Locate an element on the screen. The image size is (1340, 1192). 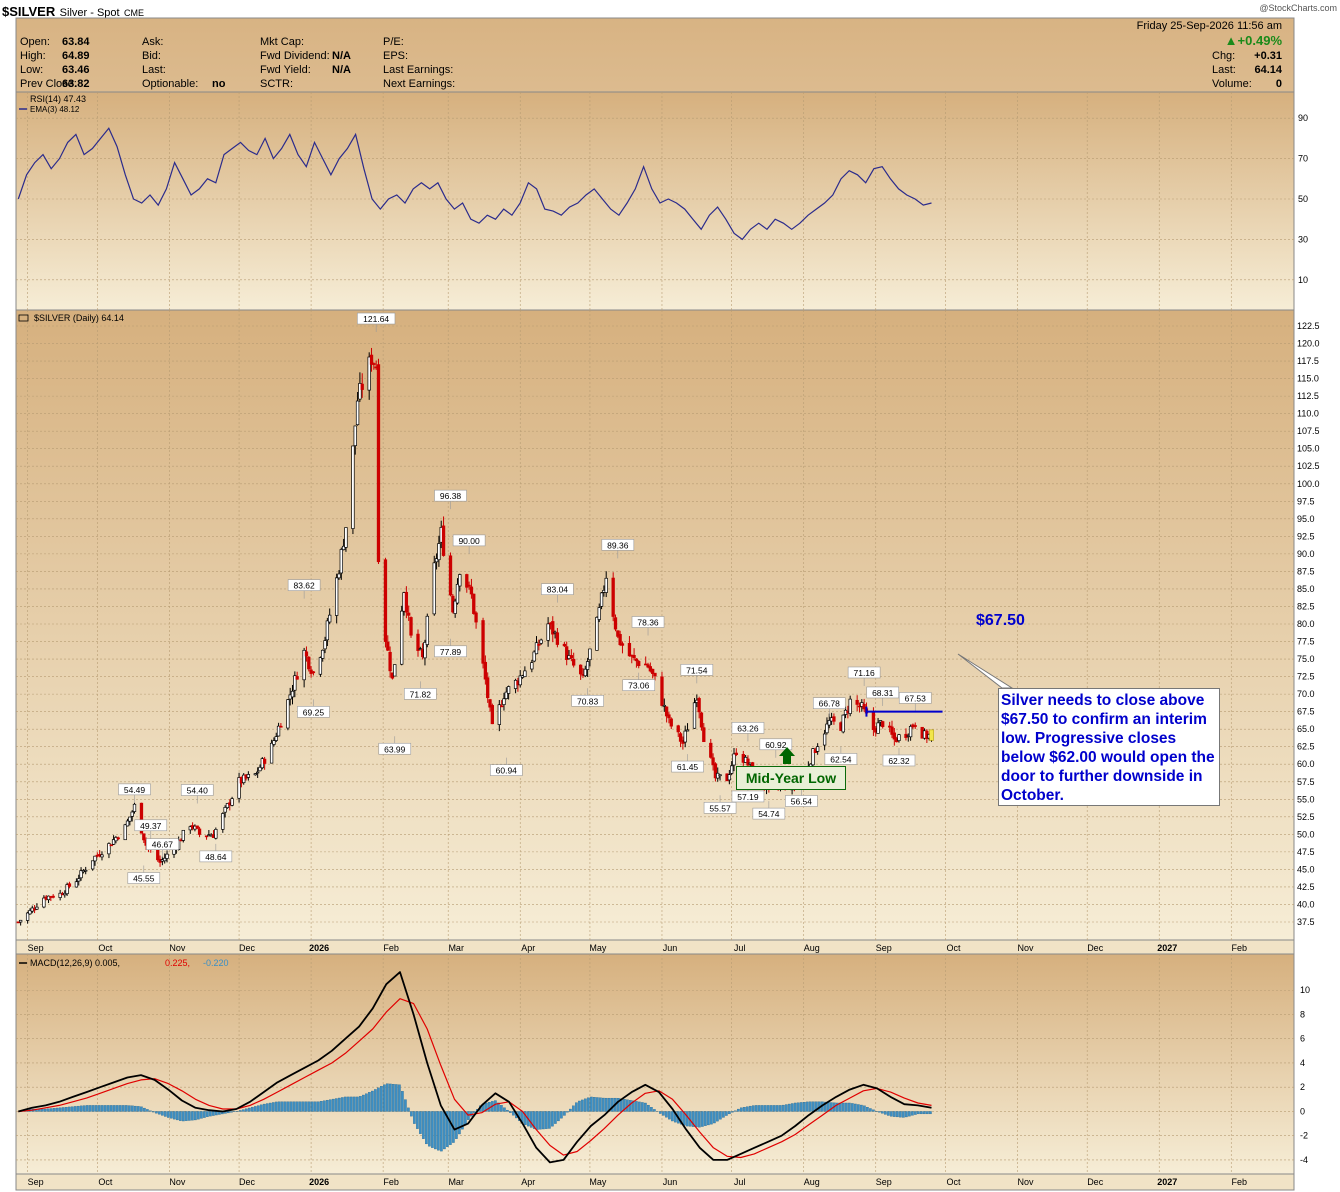
data-label: 49.37 is located at coordinates (151, 826).